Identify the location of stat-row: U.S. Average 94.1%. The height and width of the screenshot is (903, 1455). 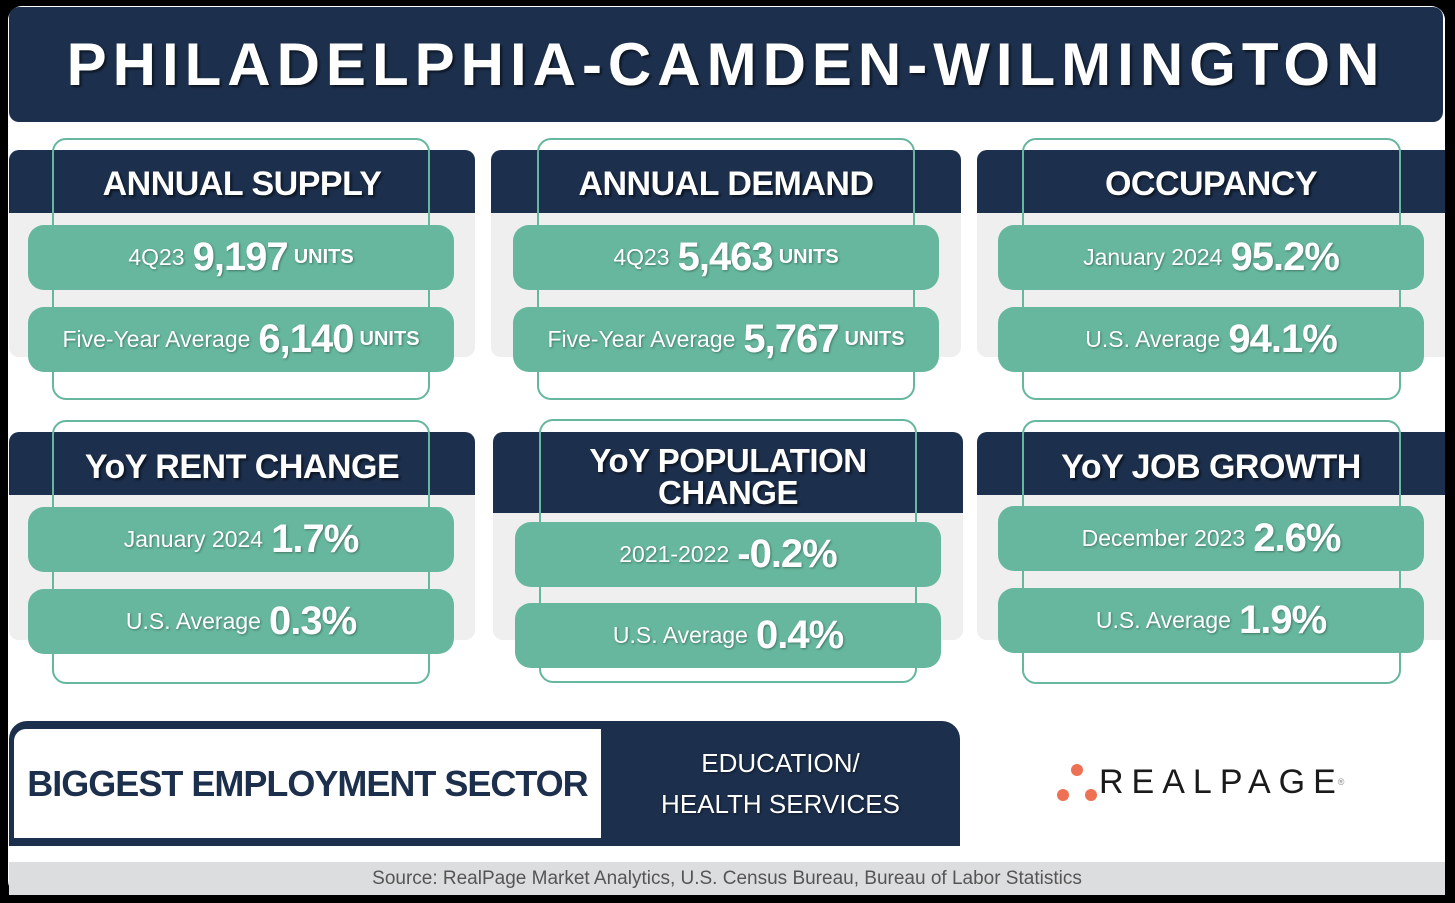
(1211, 339).